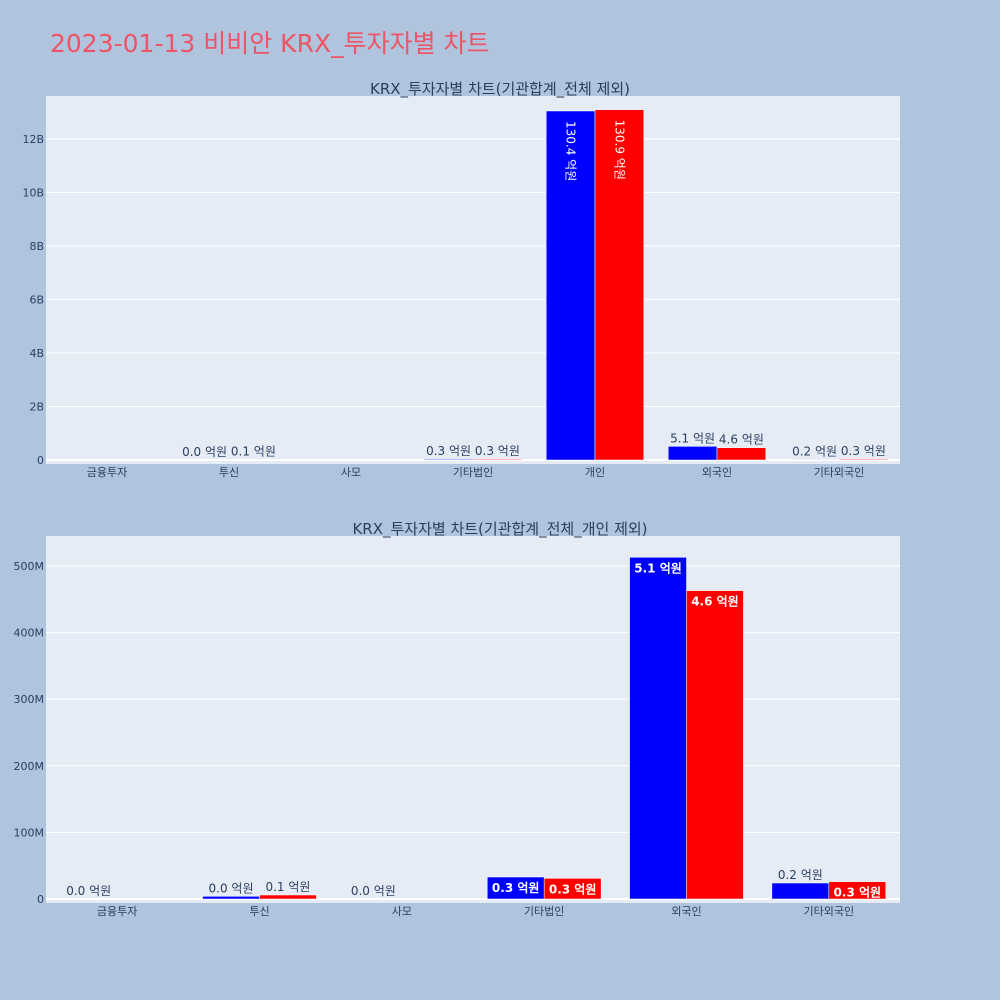 Image resolution: width=1000 pixels, height=1000 pixels. I want to click on y-tick-label: 200M, so click(29, 766).